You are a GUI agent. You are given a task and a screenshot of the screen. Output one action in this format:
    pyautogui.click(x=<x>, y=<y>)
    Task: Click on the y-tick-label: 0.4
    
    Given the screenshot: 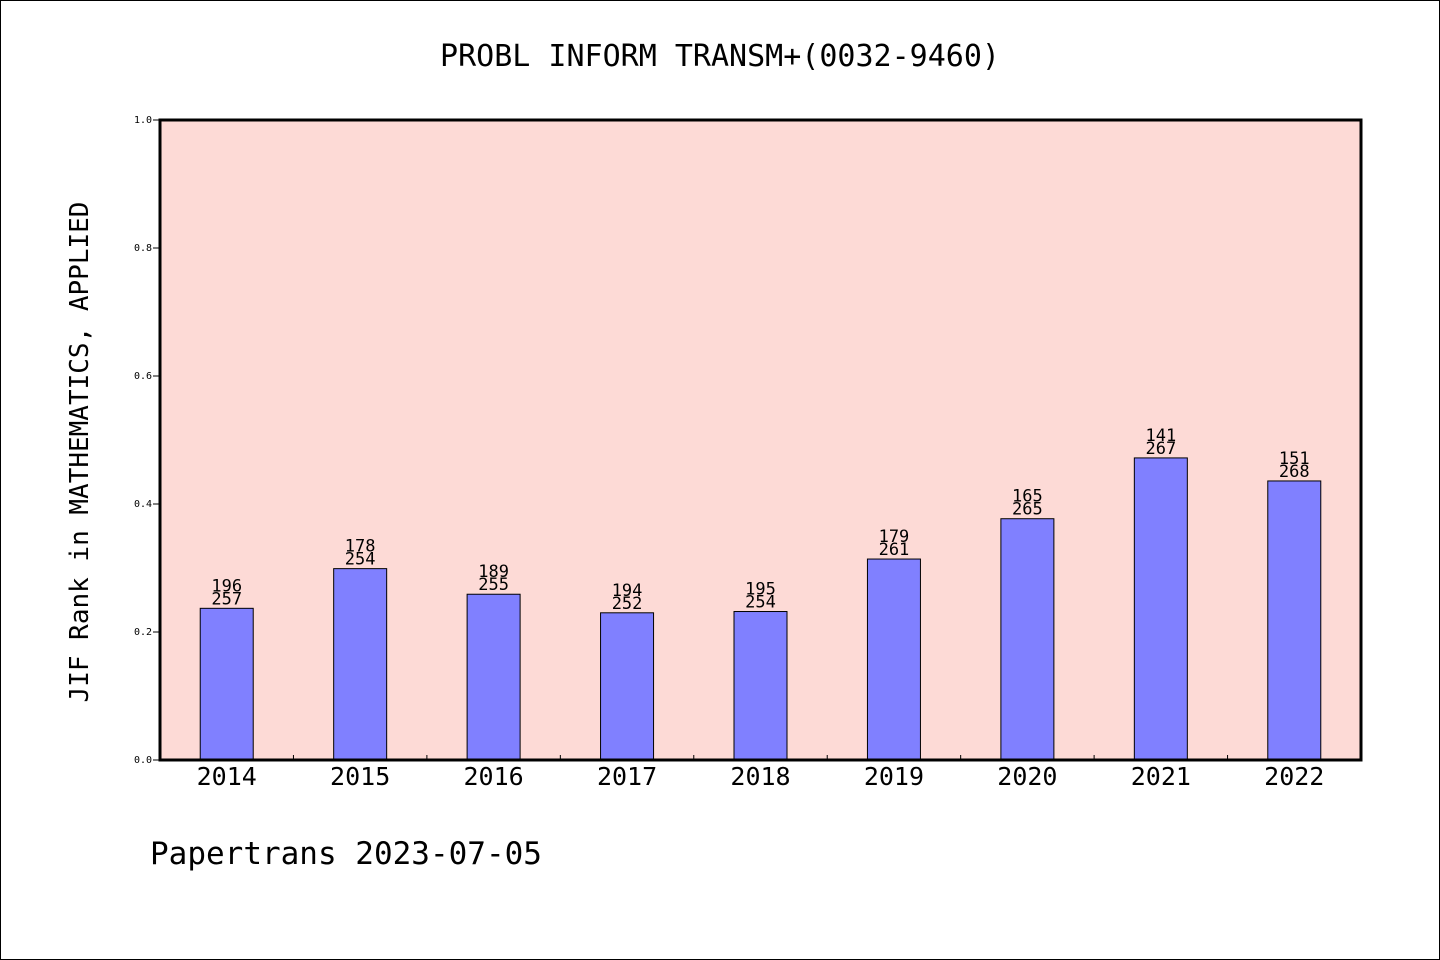 What is the action you would take?
    pyautogui.click(x=143, y=504)
    